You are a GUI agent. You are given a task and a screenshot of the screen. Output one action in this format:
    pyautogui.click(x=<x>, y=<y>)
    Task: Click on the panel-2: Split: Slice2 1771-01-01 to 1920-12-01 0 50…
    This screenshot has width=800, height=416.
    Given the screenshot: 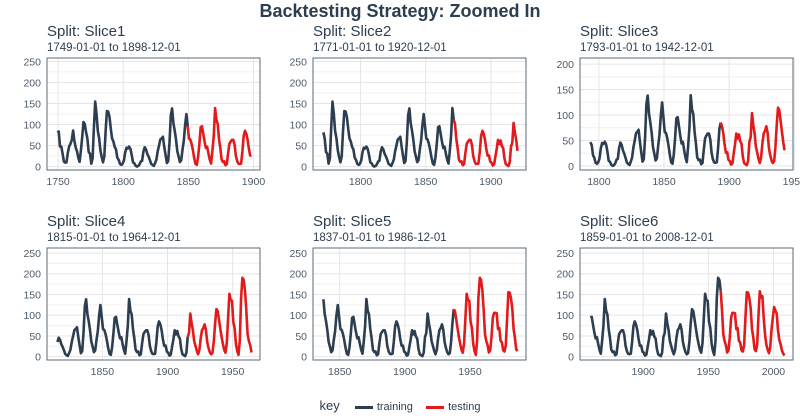 What is the action you would take?
    pyautogui.click(x=408, y=105)
    